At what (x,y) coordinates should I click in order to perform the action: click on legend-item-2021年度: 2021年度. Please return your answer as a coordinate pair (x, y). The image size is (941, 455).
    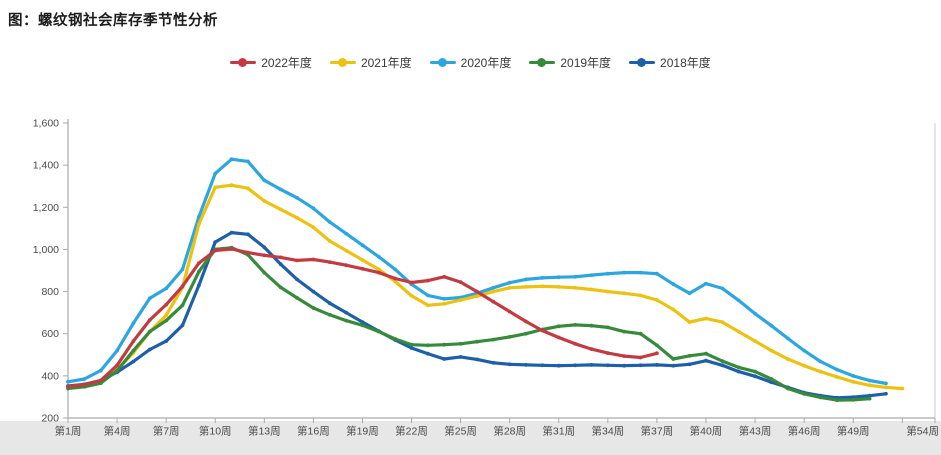
    Looking at the image, I should click on (370, 62).